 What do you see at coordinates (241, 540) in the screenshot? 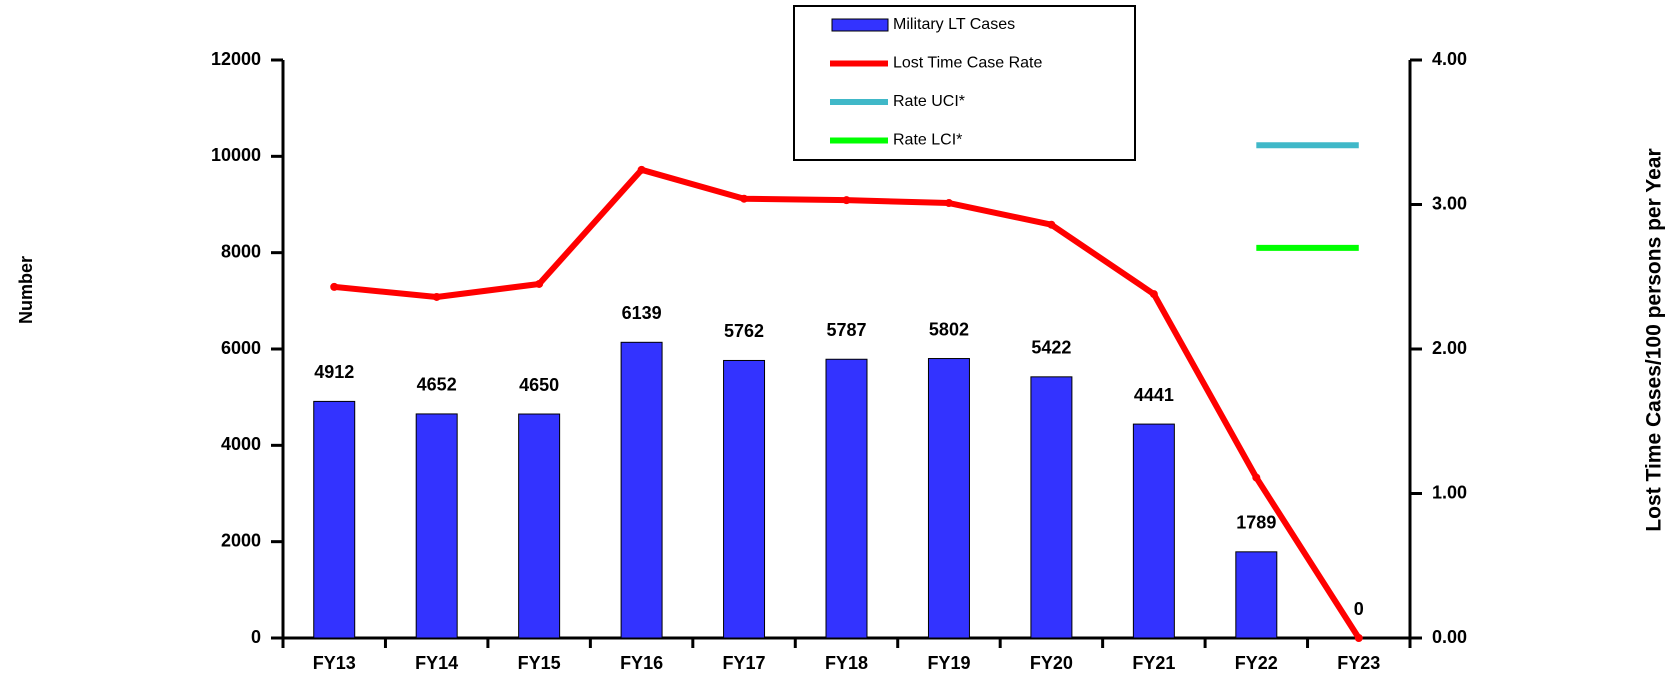
I see `y-tick-label: 2000` at bounding box center [241, 540].